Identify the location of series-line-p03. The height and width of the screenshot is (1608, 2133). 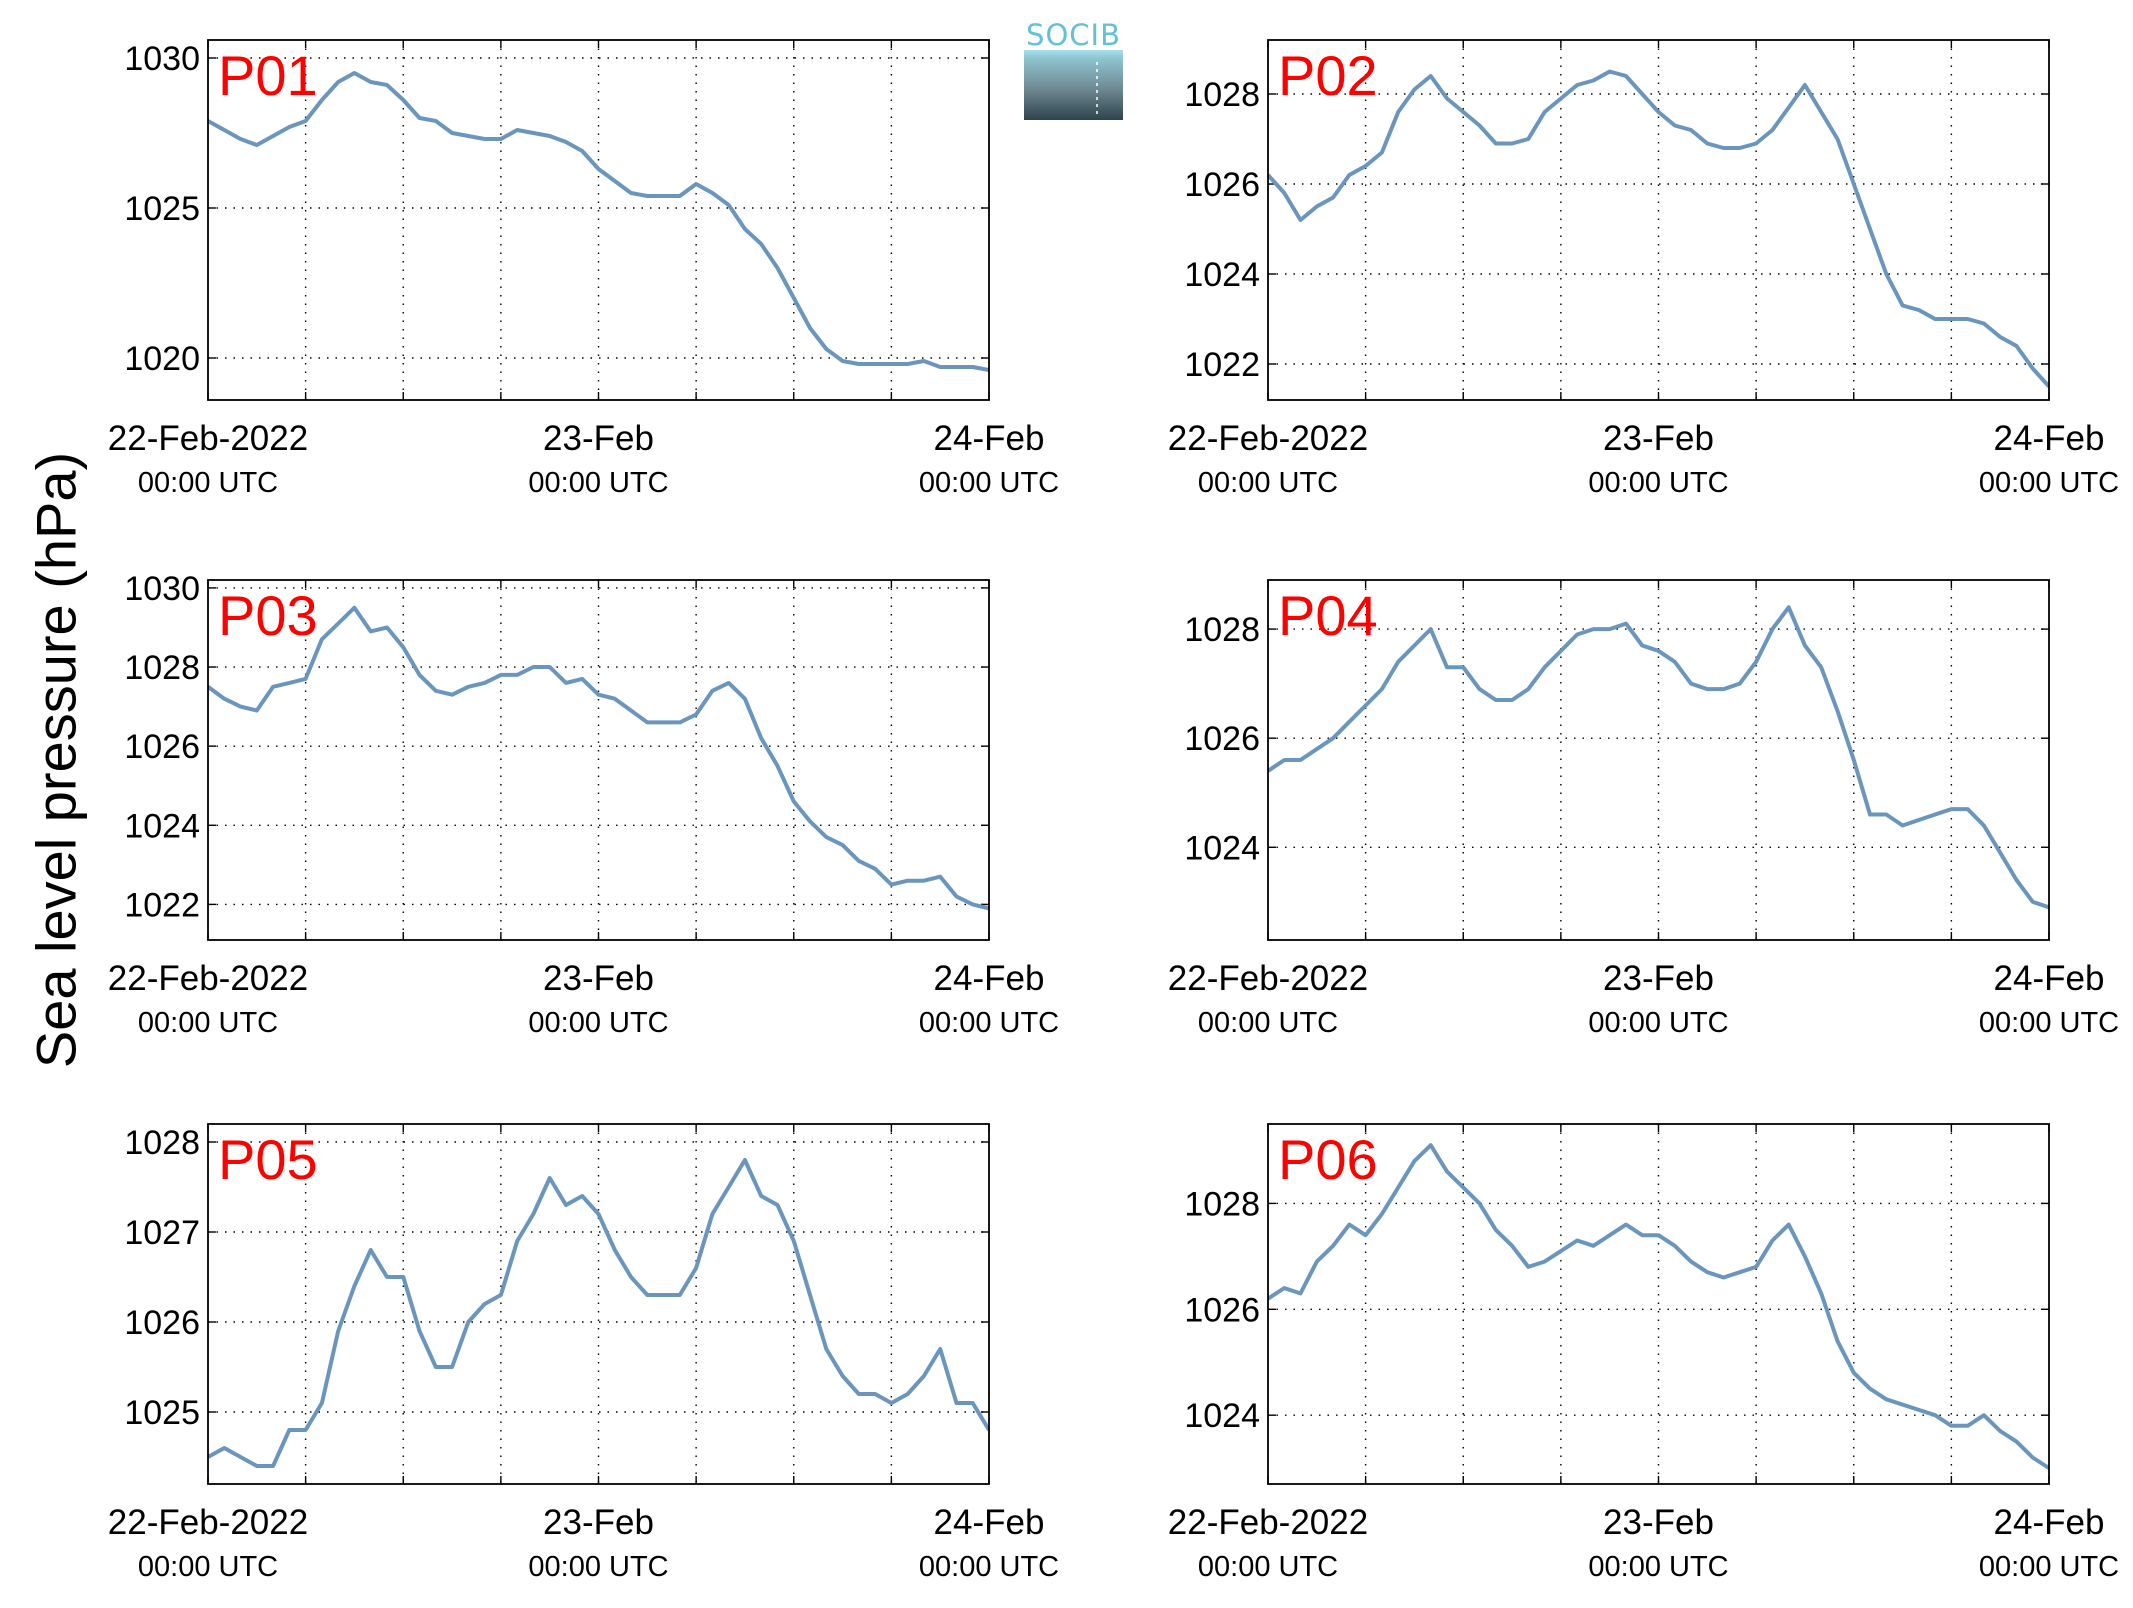
(598, 758).